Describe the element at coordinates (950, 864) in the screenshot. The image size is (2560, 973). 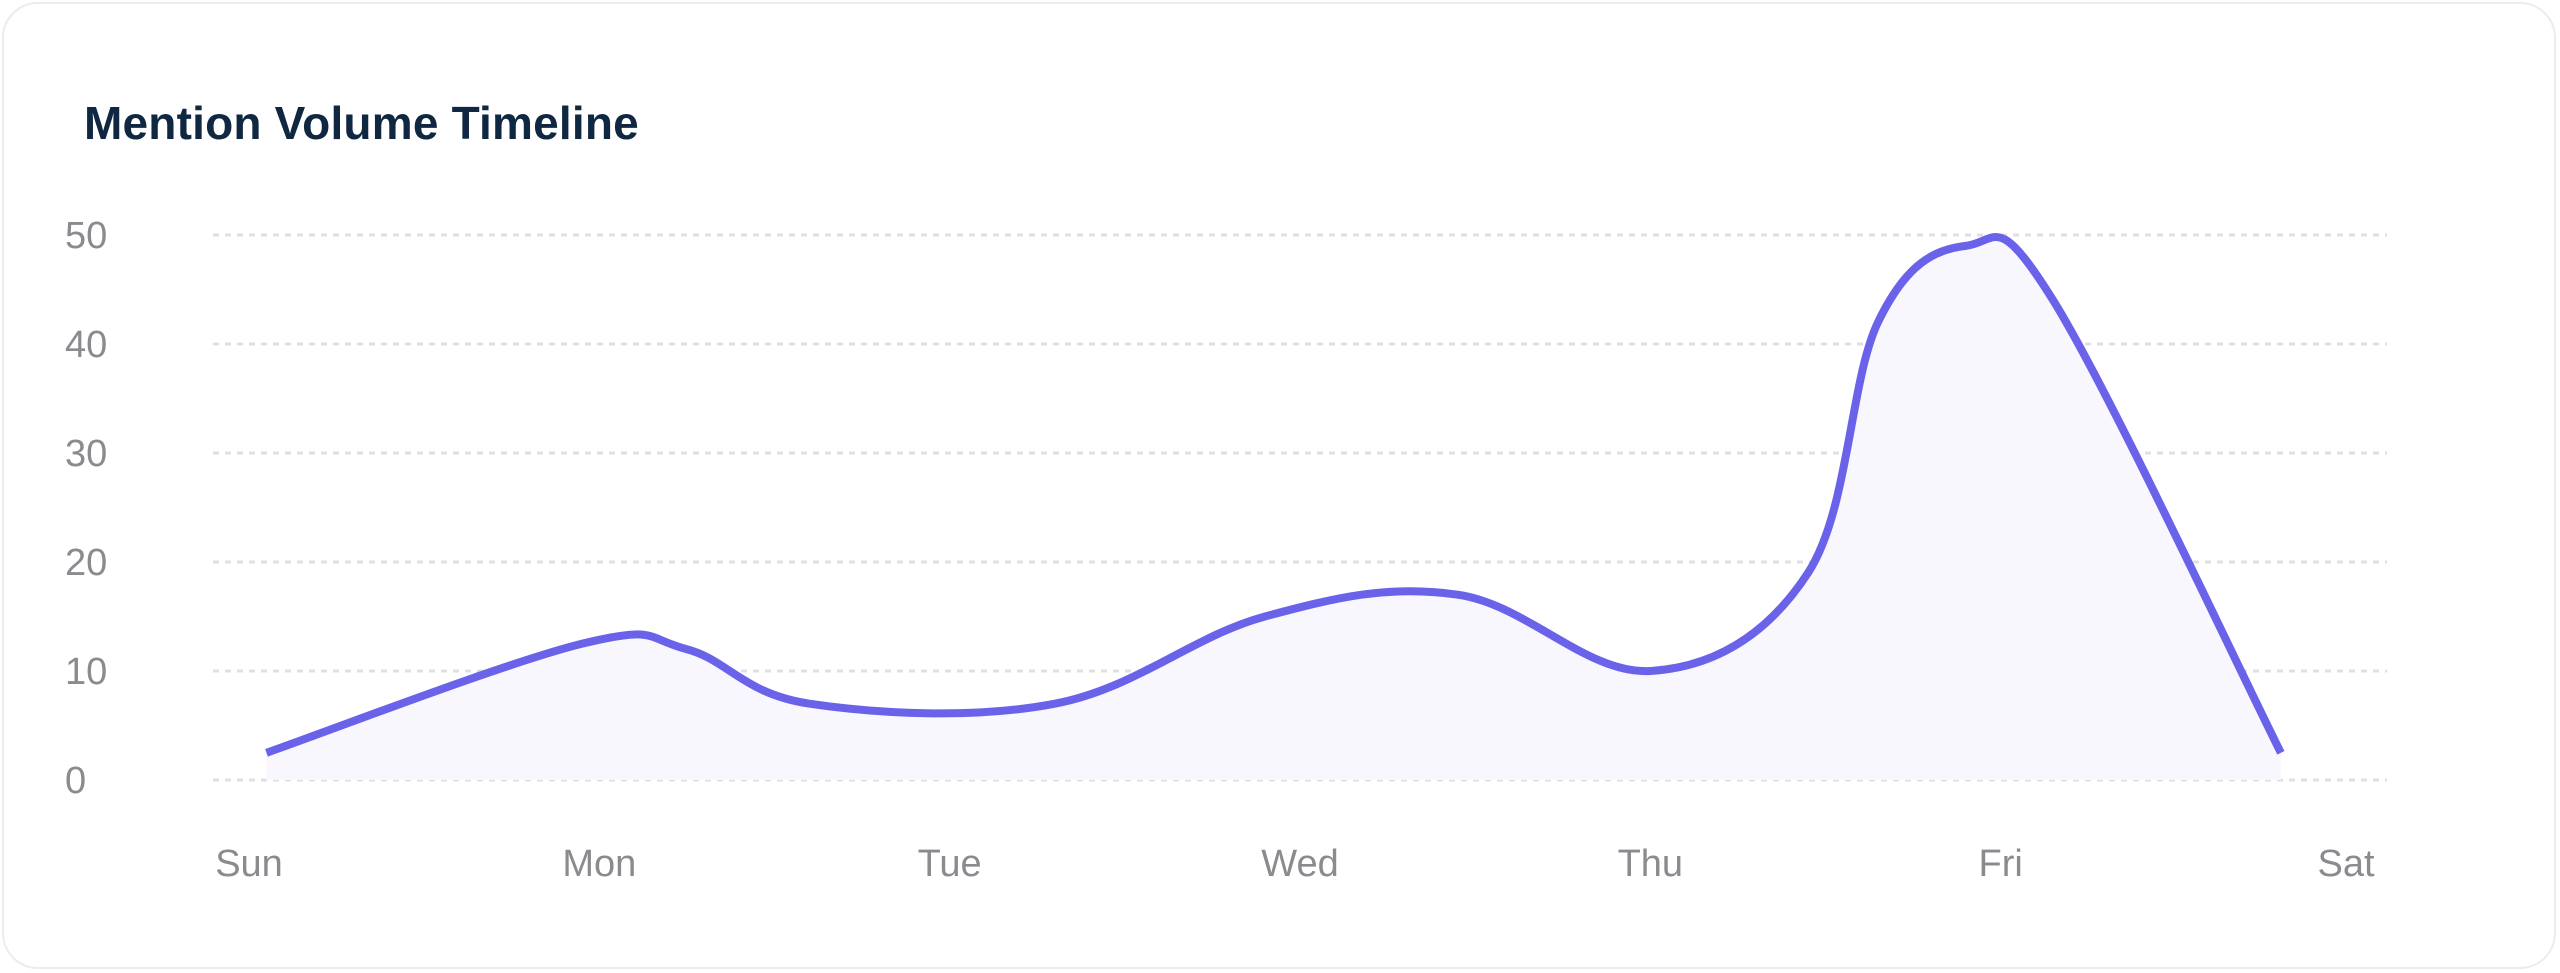
I see `x-tick-label: Tue` at that location.